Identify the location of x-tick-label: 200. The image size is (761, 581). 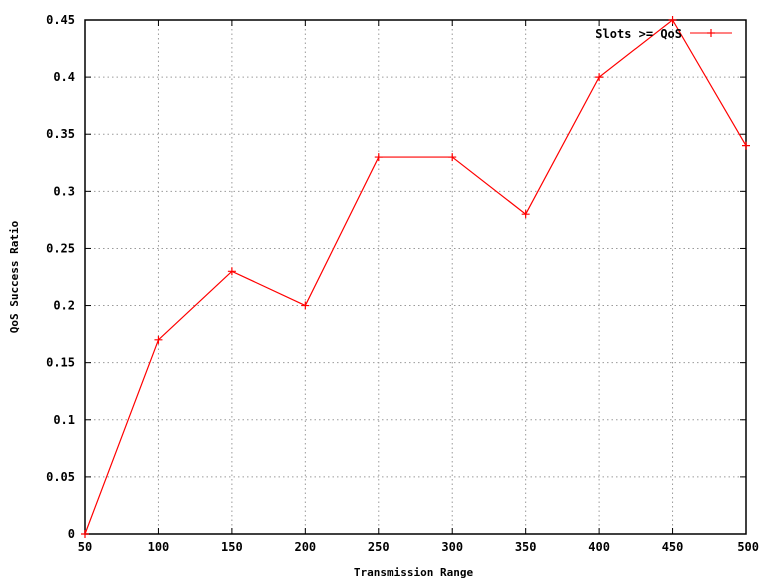
(305, 547).